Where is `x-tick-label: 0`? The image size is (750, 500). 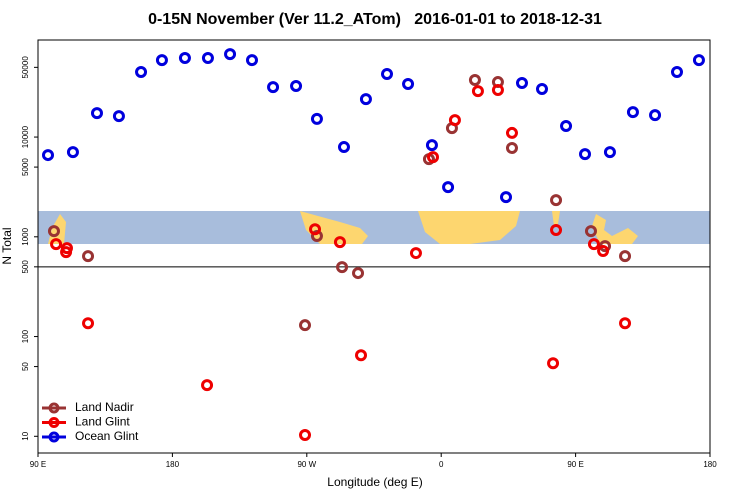
x-tick-label: 0 is located at coordinates (441, 464).